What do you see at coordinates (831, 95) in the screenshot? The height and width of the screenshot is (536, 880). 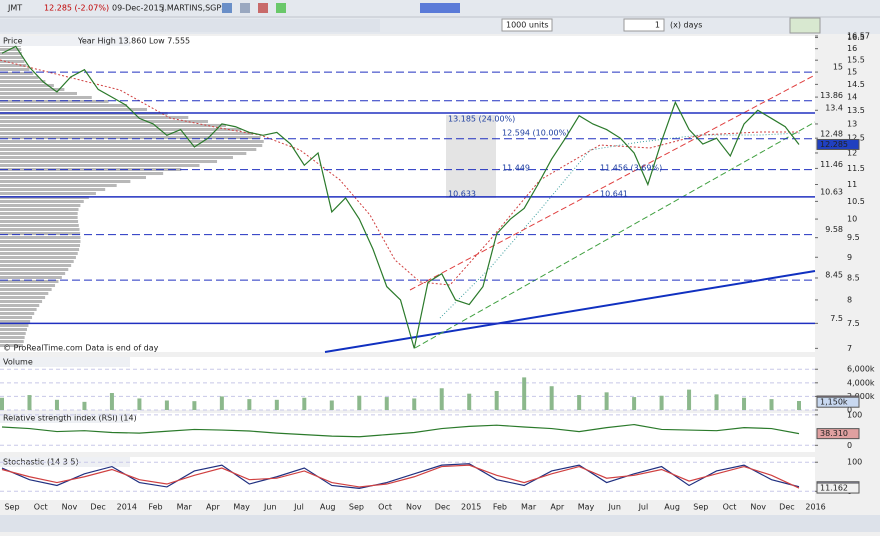 I see `level-label: 13.86` at bounding box center [831, 95].